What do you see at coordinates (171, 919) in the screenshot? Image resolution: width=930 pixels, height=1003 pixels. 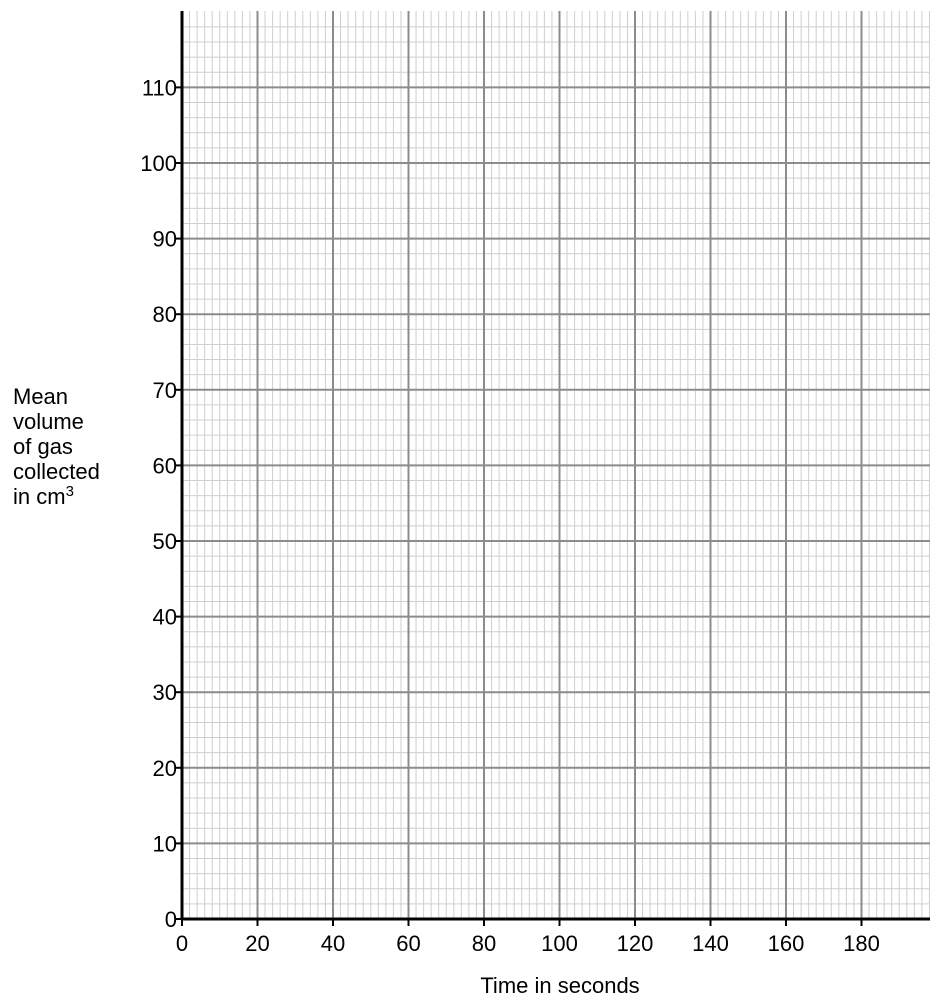 I see `y-tick-label: 0` at bounding box center [171, 919].